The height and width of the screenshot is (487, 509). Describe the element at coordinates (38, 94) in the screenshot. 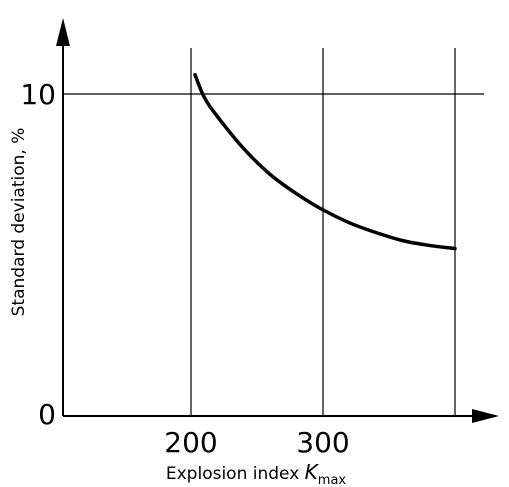

I see `y-tick-label-10: 10` at that location.